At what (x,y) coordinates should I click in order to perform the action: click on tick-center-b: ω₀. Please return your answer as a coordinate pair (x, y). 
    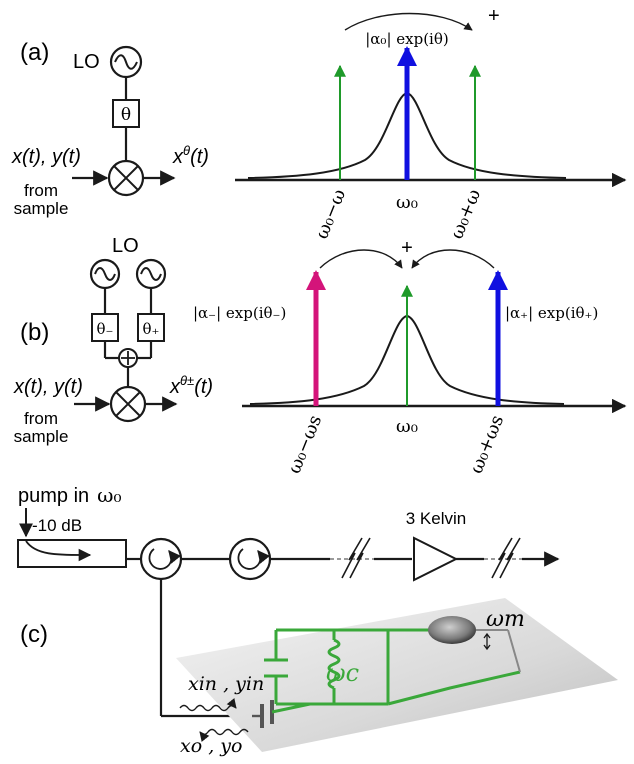
    Looking at the image, I should click on (407, 426).